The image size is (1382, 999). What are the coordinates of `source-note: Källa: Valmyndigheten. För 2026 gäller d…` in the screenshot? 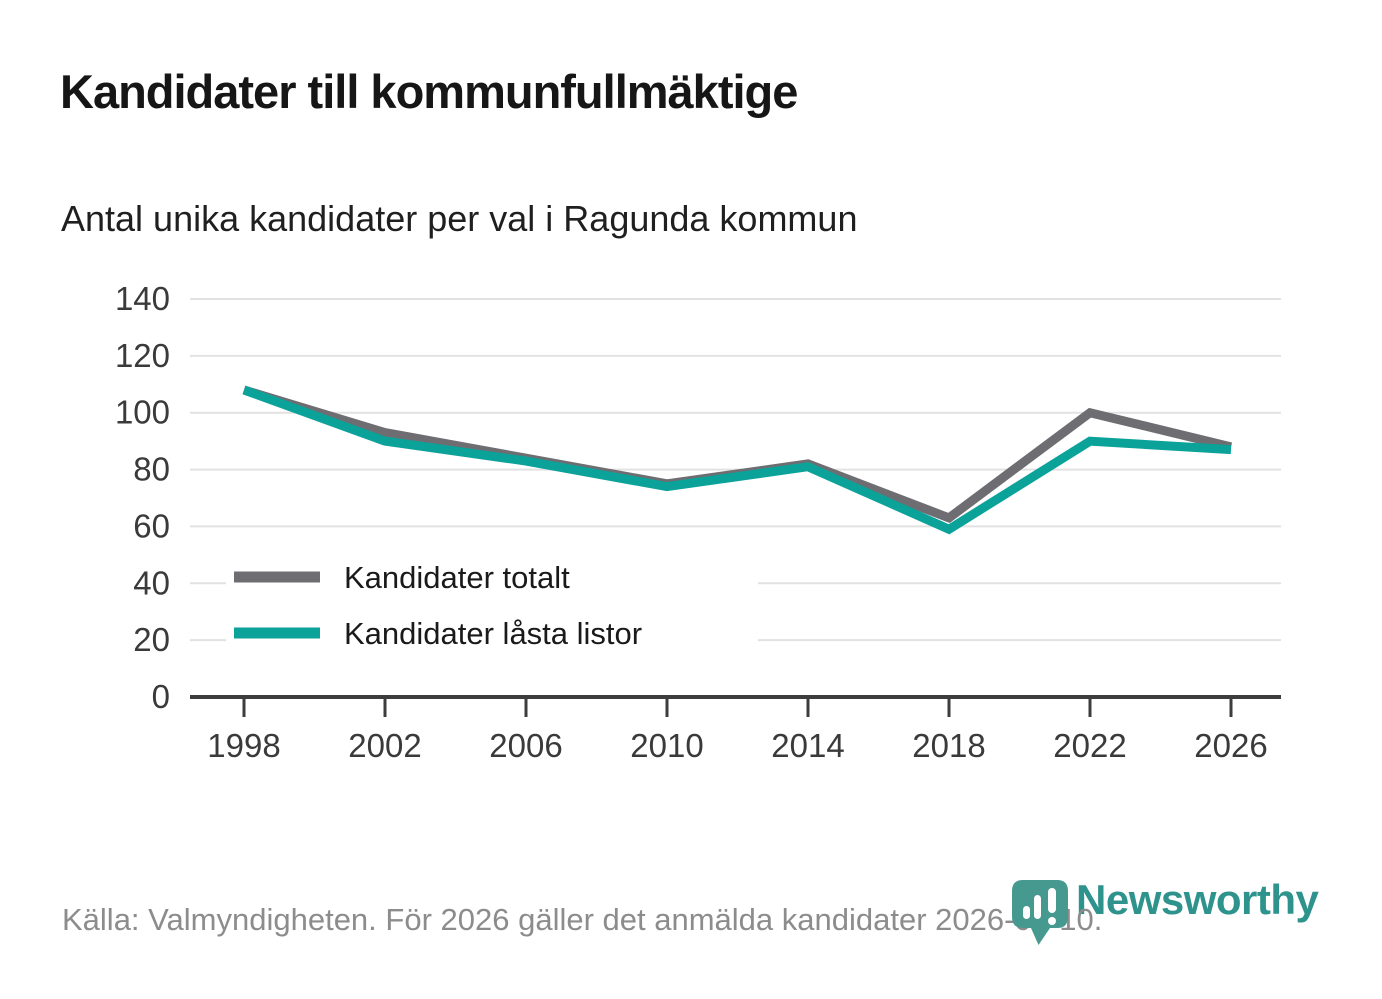 It's located at (582, 919).